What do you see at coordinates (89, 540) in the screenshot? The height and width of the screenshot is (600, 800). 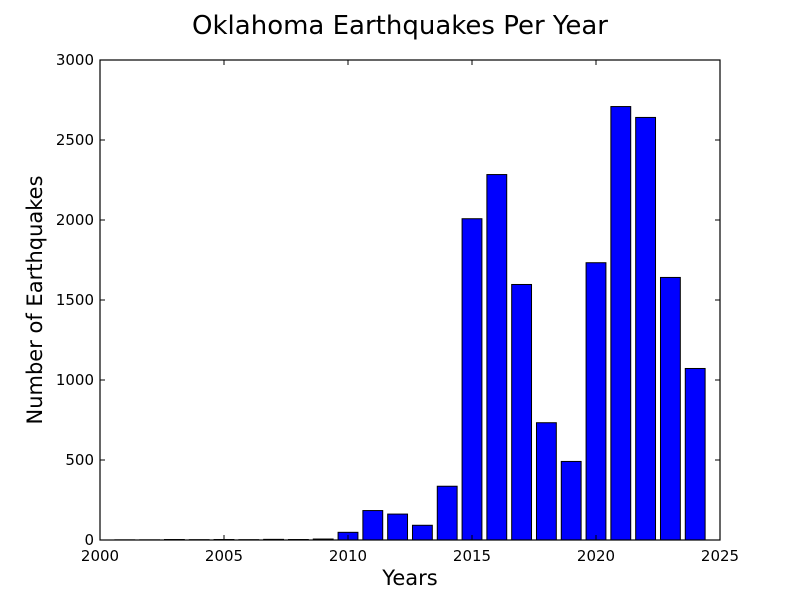 I see `y-tick-label-0: 0` at bounding box center [89, 540].